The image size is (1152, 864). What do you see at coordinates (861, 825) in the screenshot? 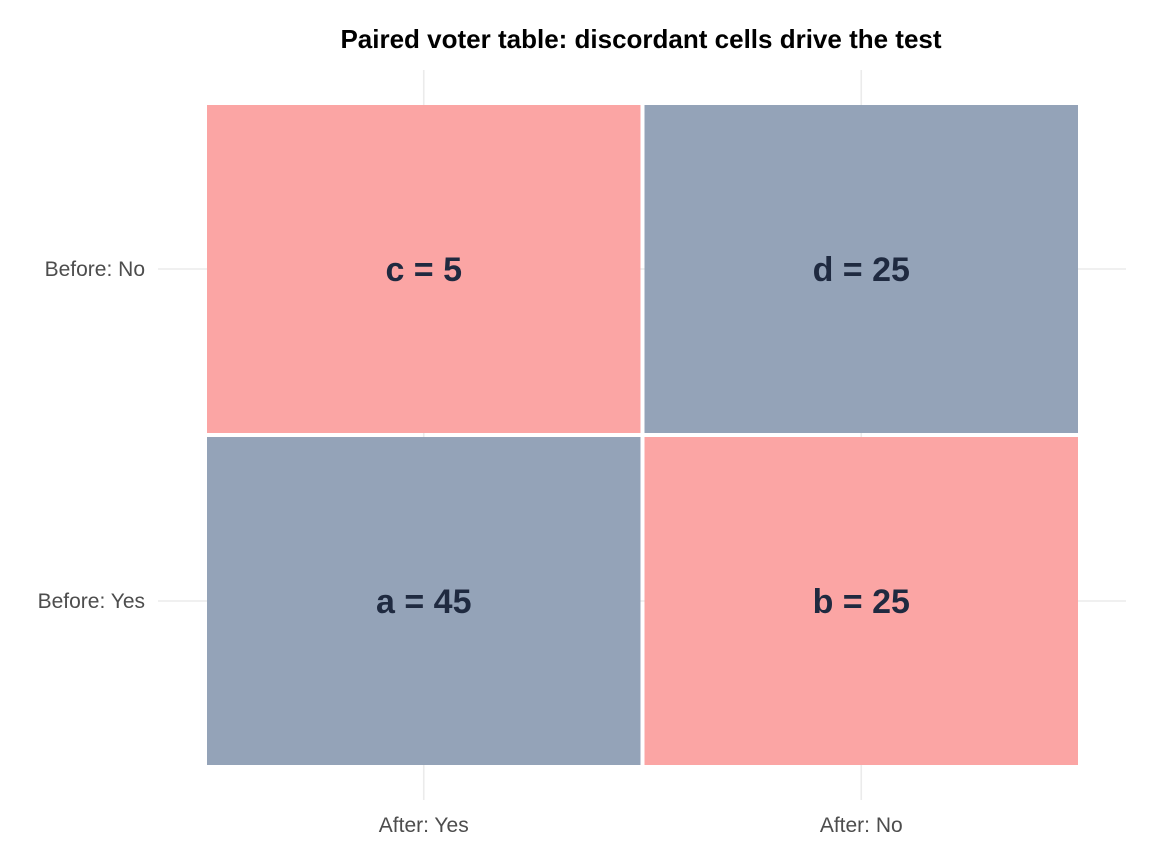
I see `x-tick-label: After: No` at bounding box center [861, 825].